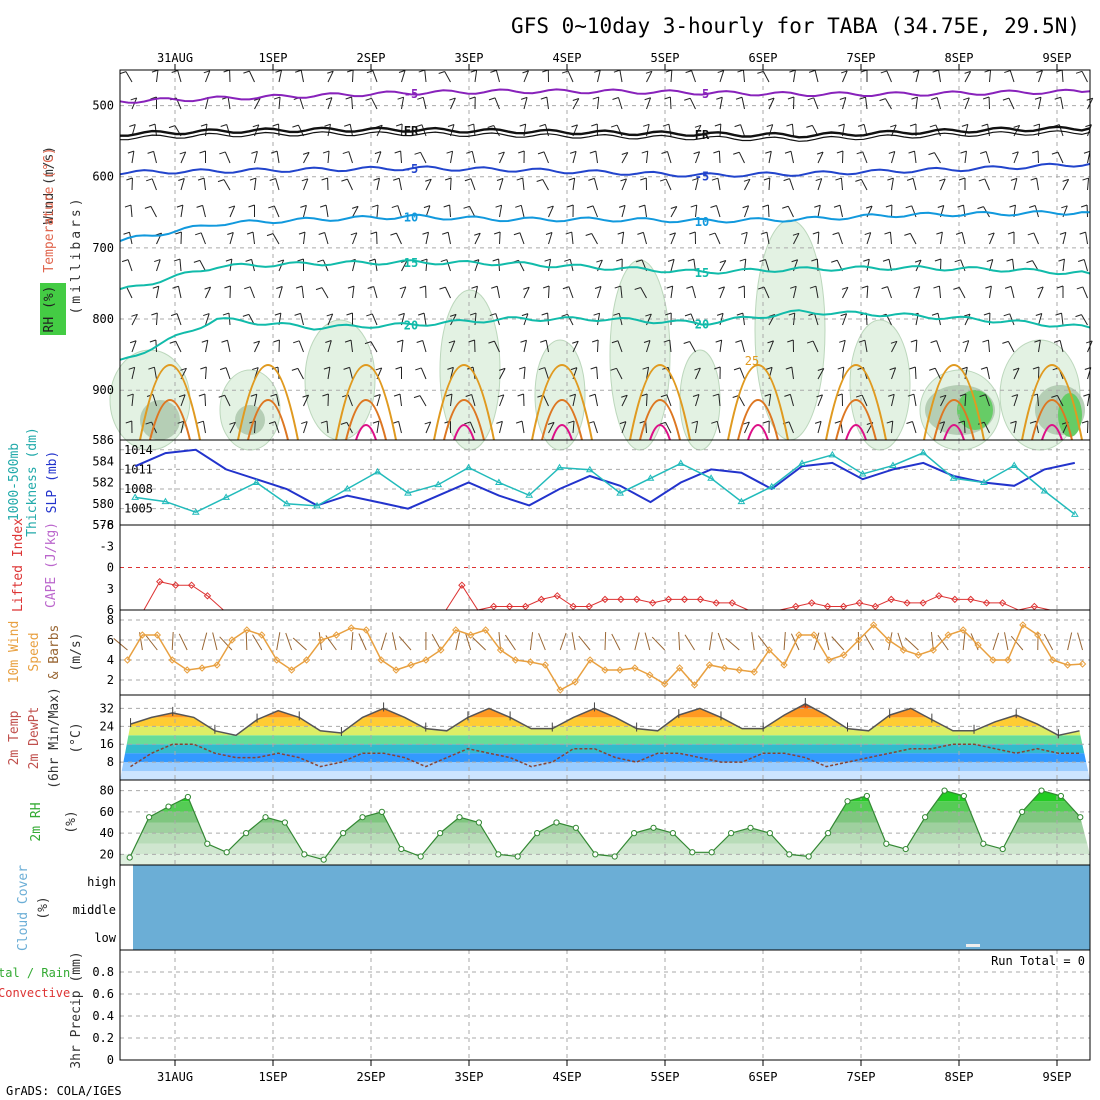 This screenshot has height=1100, width=1100. Describe the element at coordinates (23, 908) in the screenshot. I see `cloud-cover-label: Cloud Cover` at that location.